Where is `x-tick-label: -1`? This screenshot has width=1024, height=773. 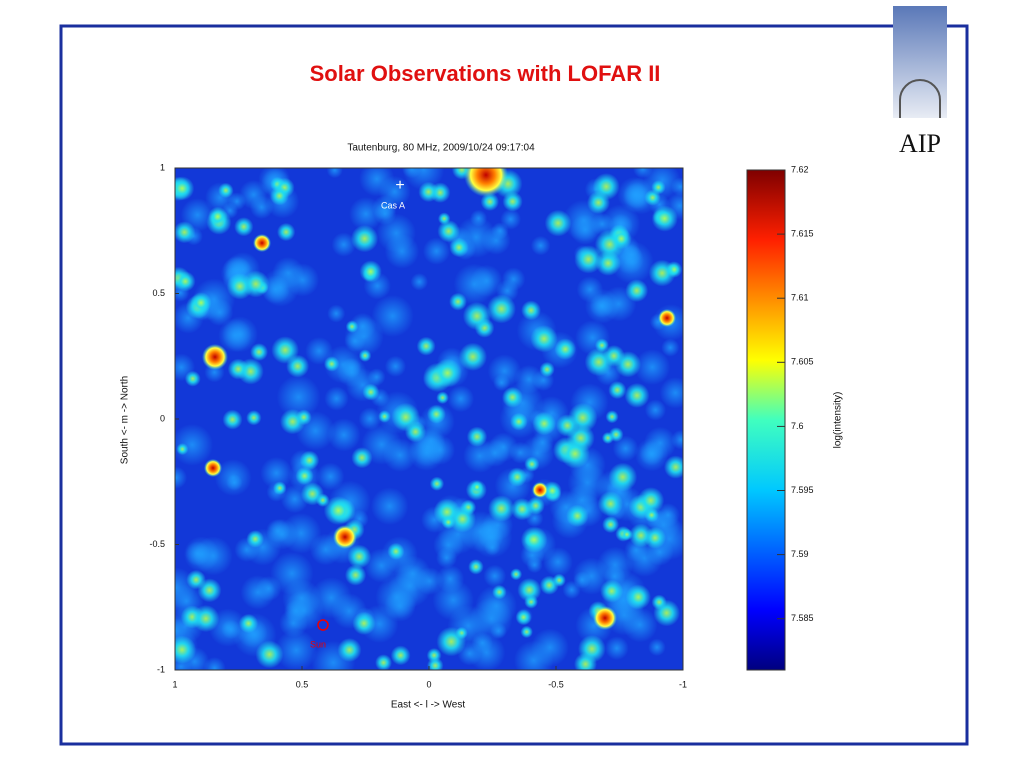 x-tick-label: -1 is located at coordinates (683, 684).